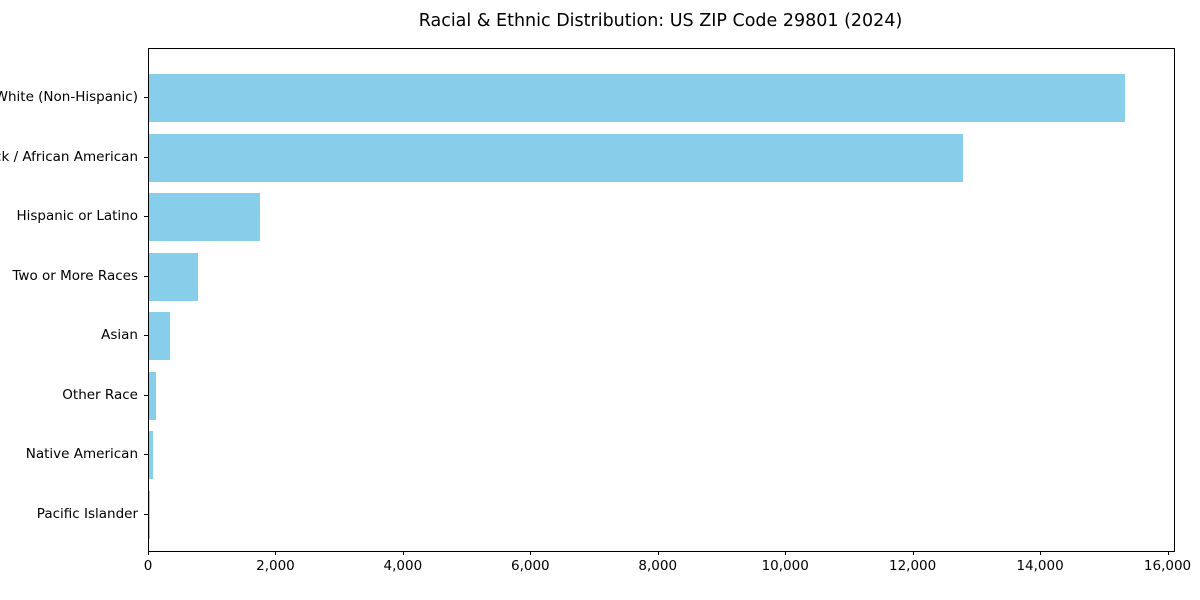 This screenshot has width=1200, height=600. Describe the element at coordinates (658, 566) in the screenshot. I see `x-tick-label-8-000: 8,000` at that location.